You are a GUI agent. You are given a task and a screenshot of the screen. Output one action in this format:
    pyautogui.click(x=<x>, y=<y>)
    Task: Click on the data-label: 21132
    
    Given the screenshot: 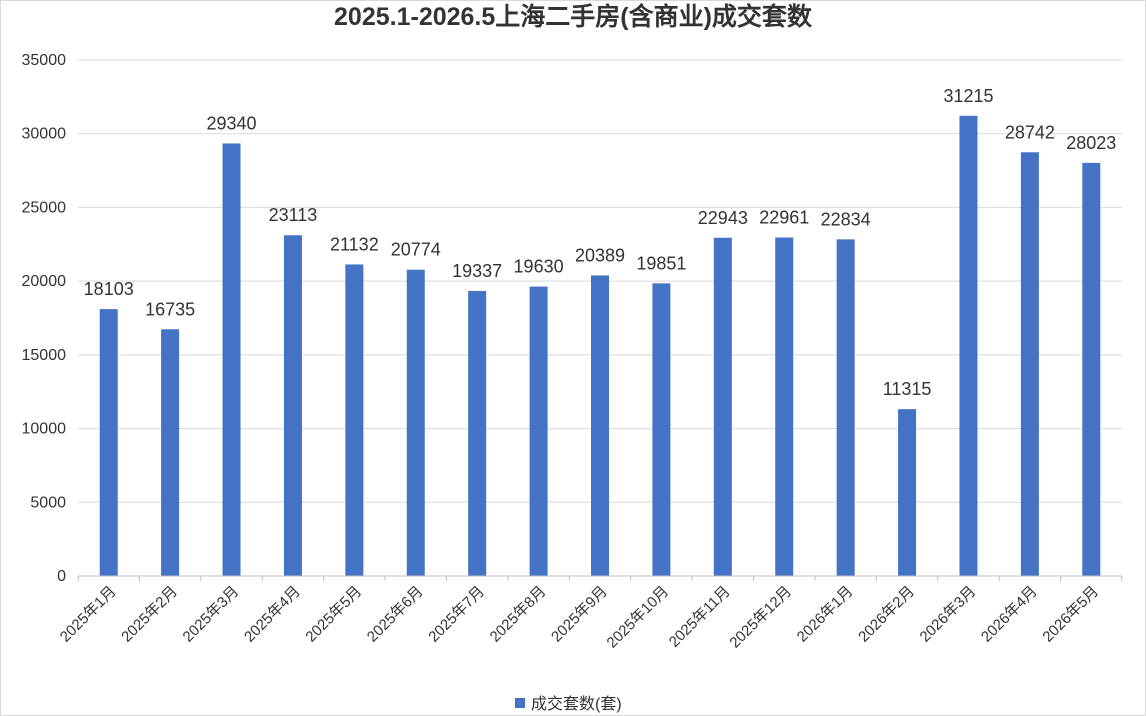 What is the action you would take?
    pyautogui.click(x=354, y=244)
    